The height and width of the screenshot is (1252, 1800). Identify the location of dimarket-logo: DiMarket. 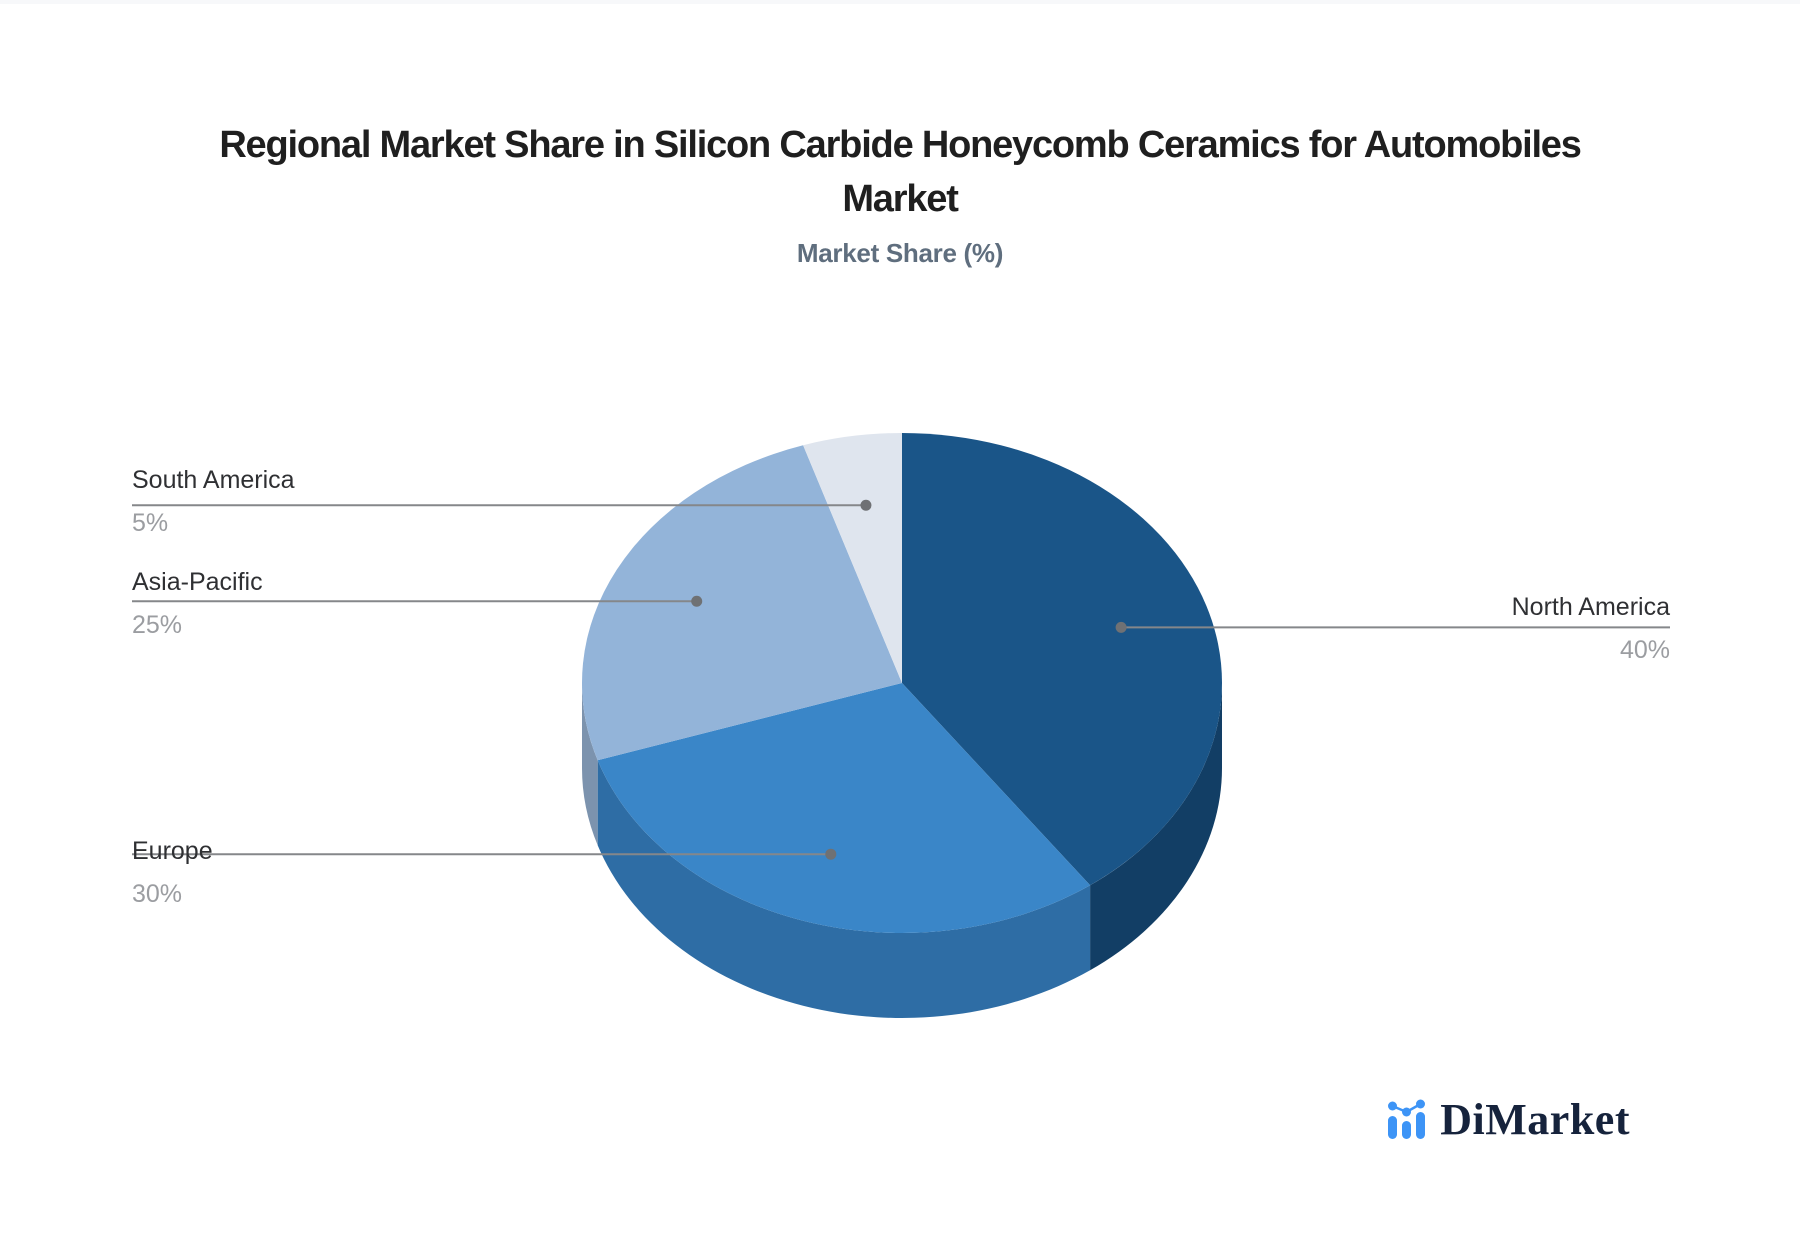
(1508, 1120).